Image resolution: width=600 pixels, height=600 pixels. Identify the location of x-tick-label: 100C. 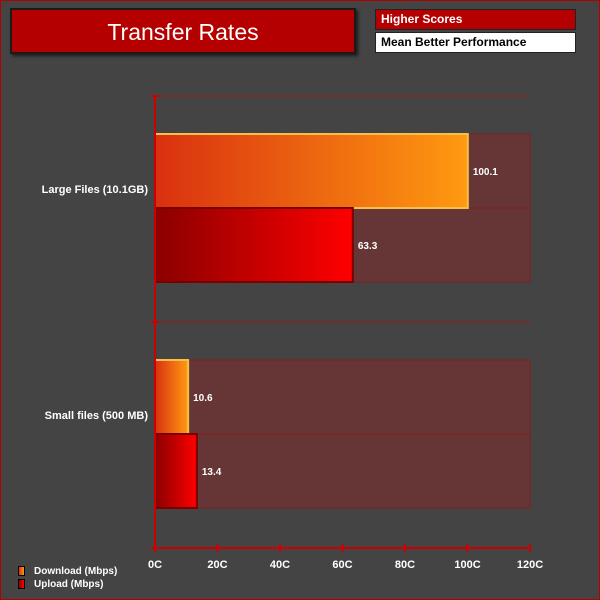
(467, 565).